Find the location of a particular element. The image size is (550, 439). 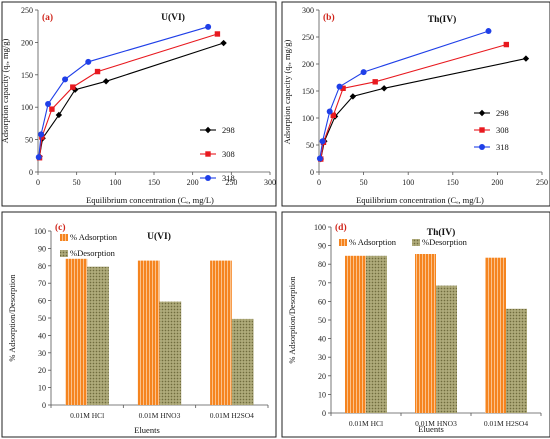

legend-label-298: 298 is located at coordinates (228, 130).